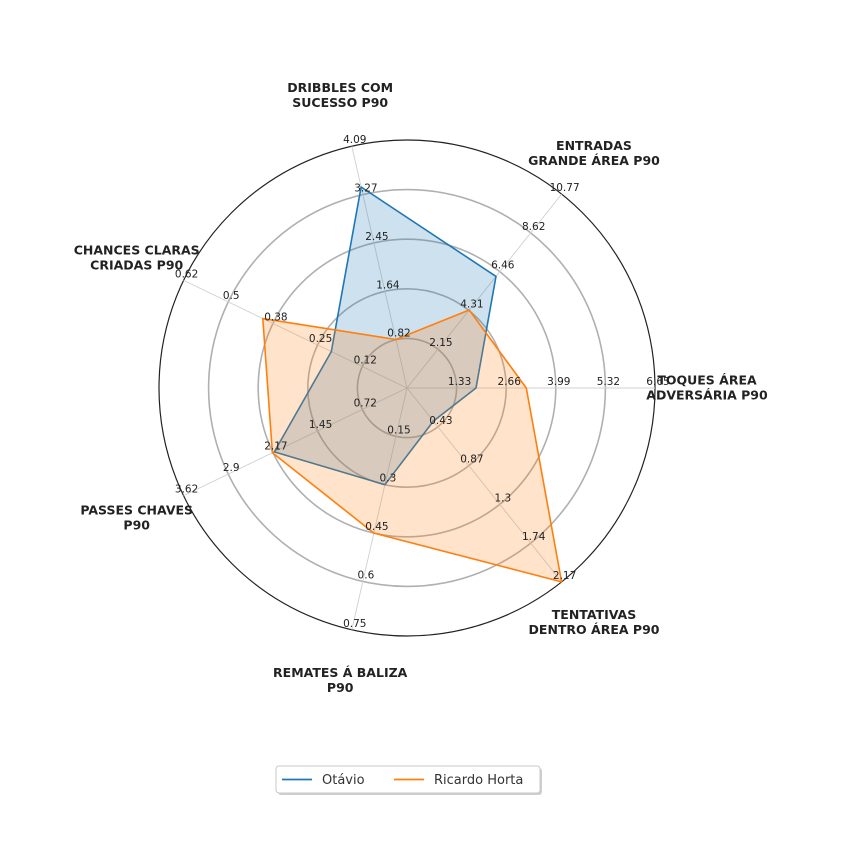 This screenshot has height=850, width=850. What do you see at coordinates (503, 266) in the screenshot?
I see `tick-label: 6.46` at bounding box center [503, 266].